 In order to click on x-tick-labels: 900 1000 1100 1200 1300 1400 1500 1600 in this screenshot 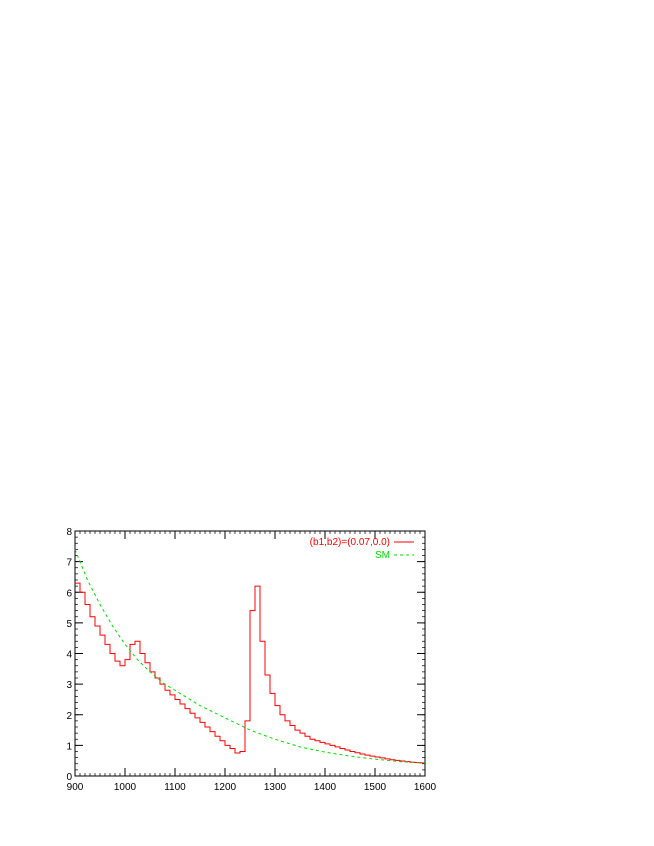, I will do `click(252, 787)`.